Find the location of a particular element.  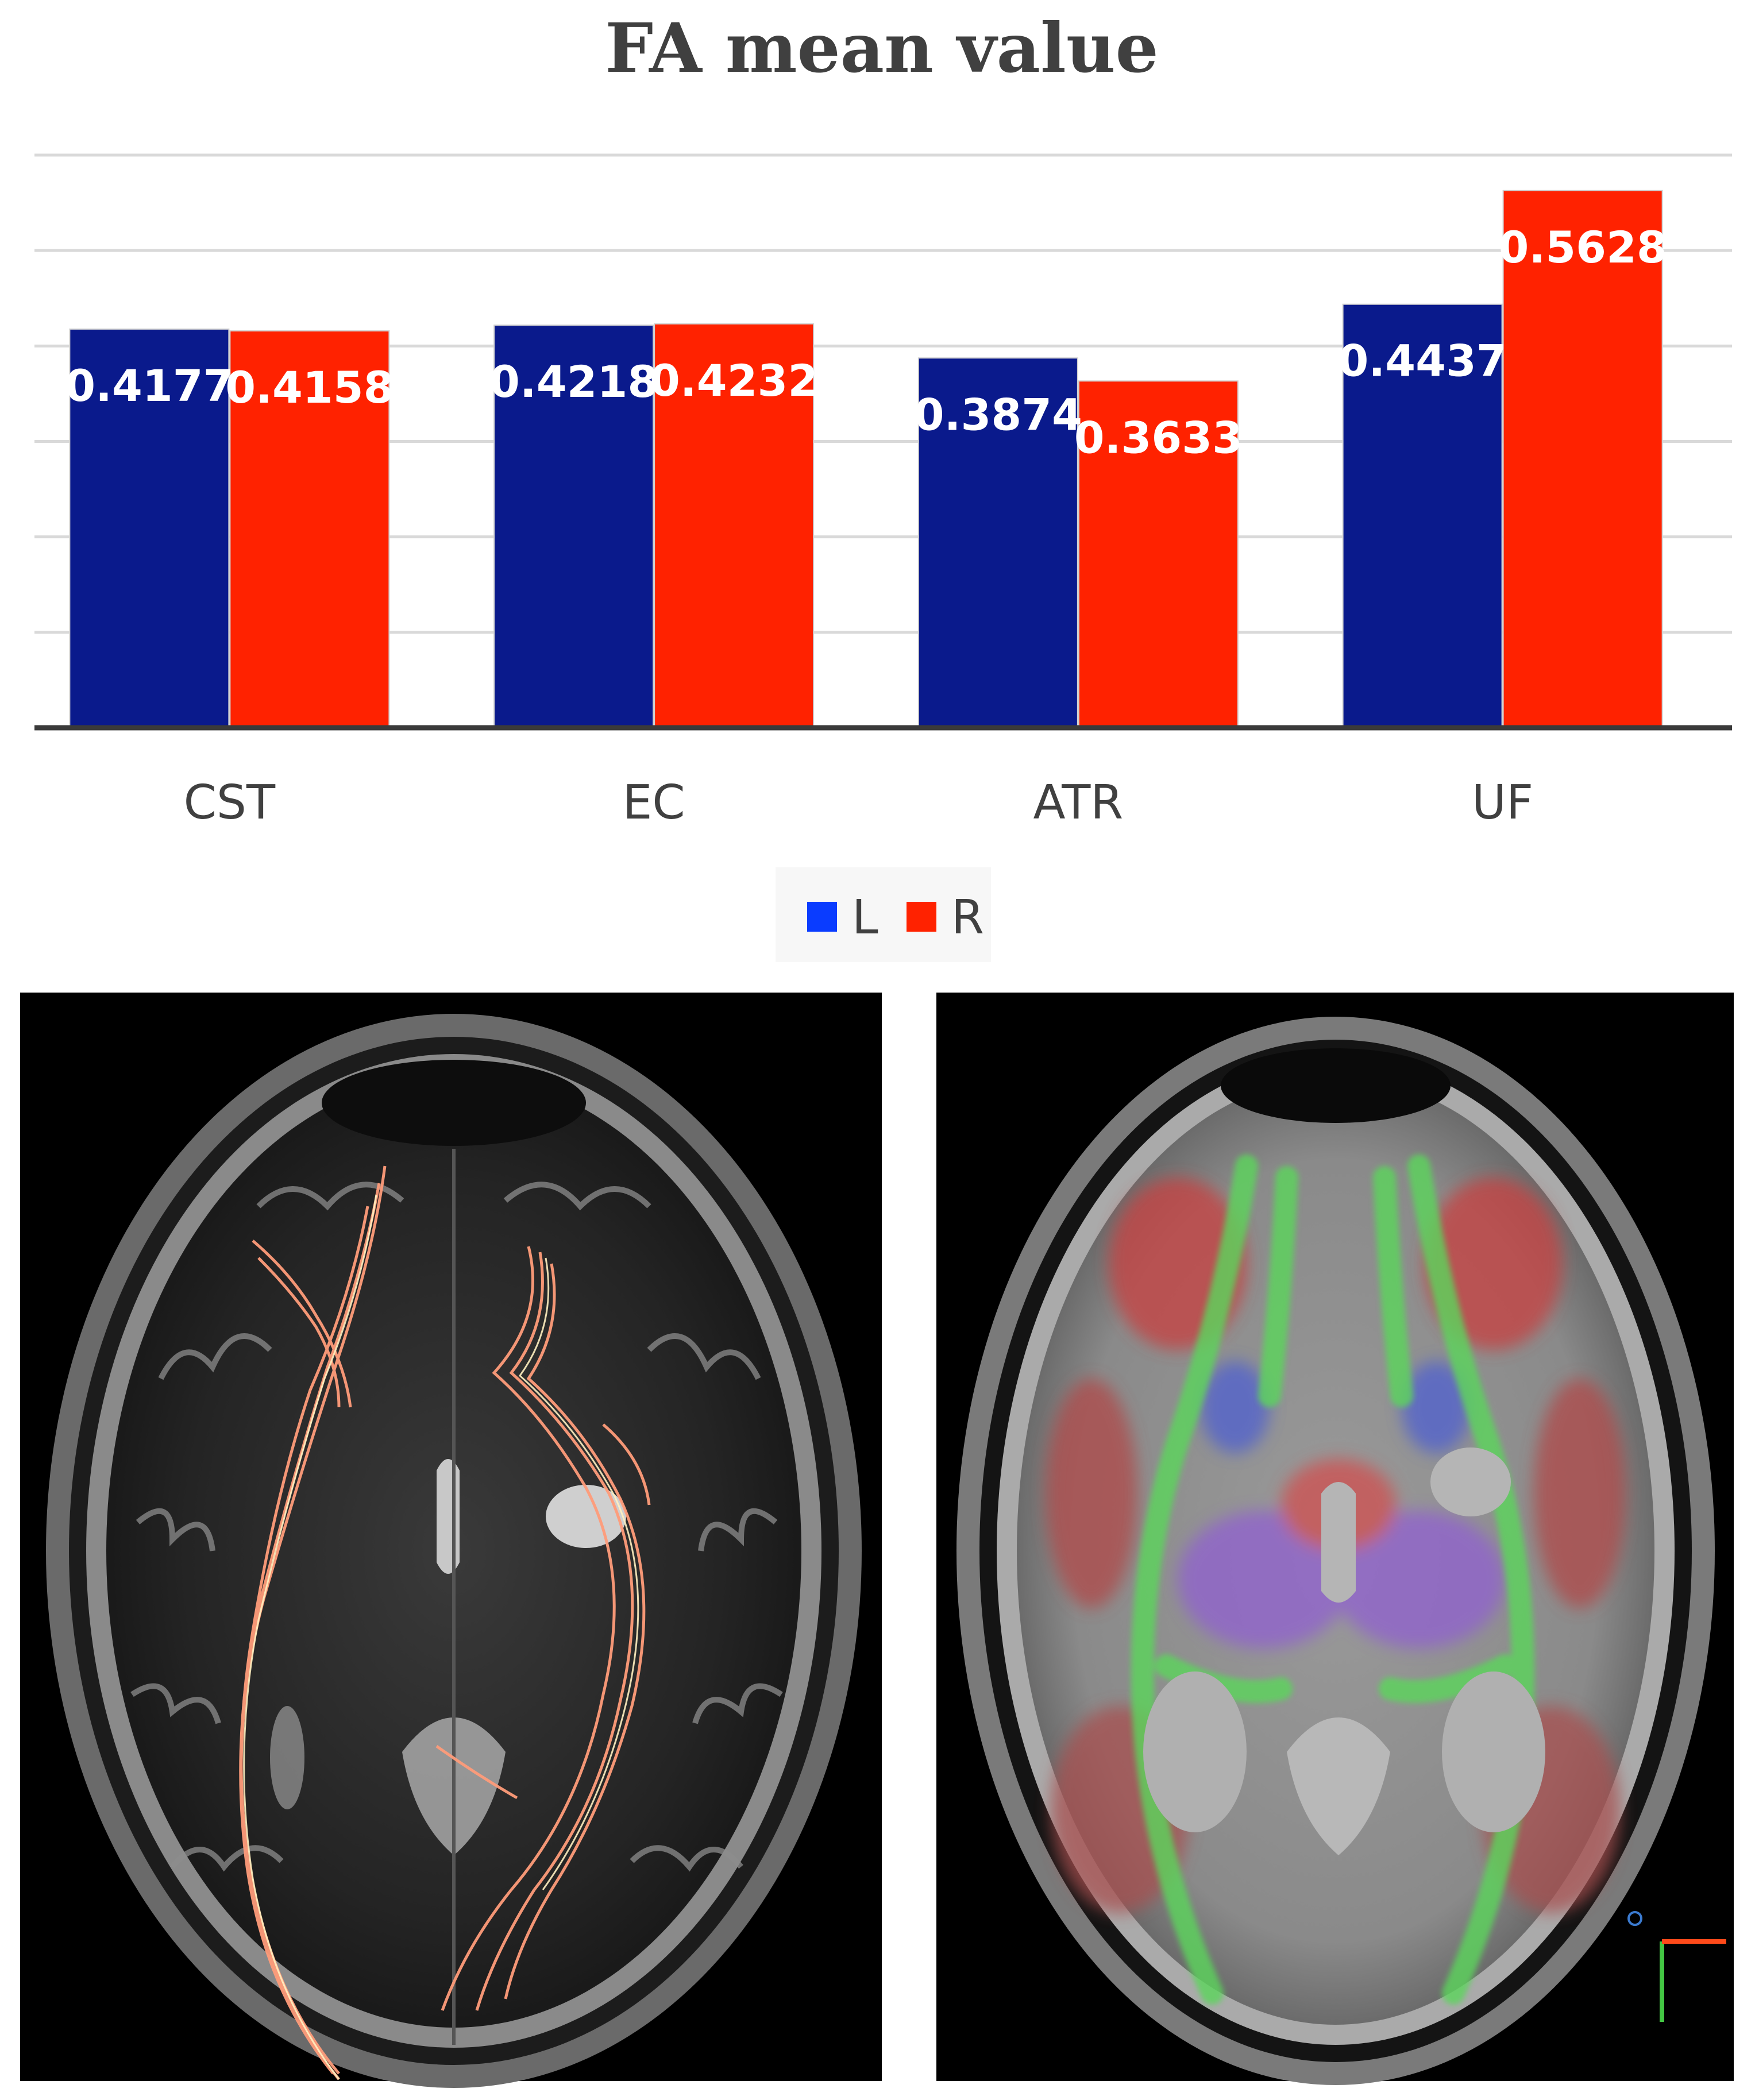

bar-R-EC is located at coordinates (735, 525).